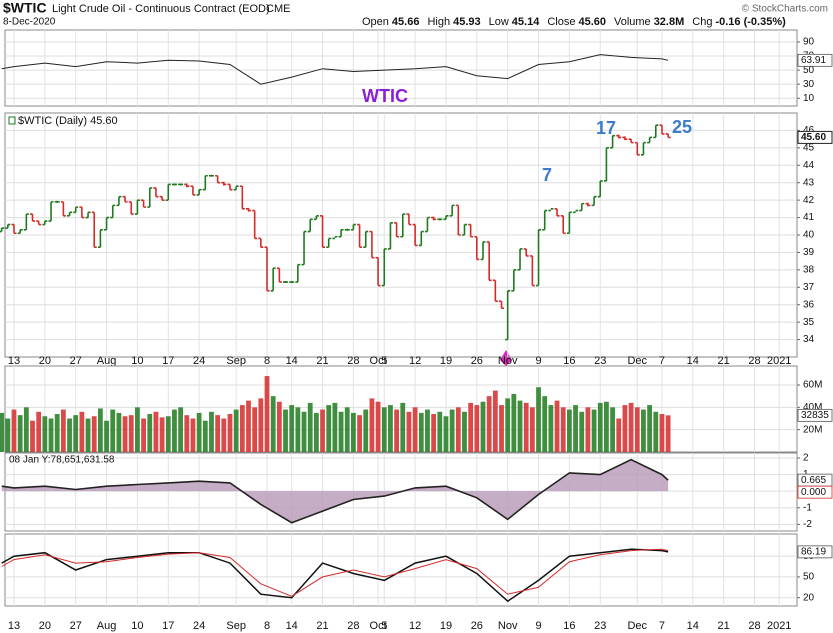 The width and height of the screenshot is (833, 633). What do you see at coordinates (14, 626) in the screenshot?
I see `x-tick-label-bottom: 13` at bounding box center [14, 626].